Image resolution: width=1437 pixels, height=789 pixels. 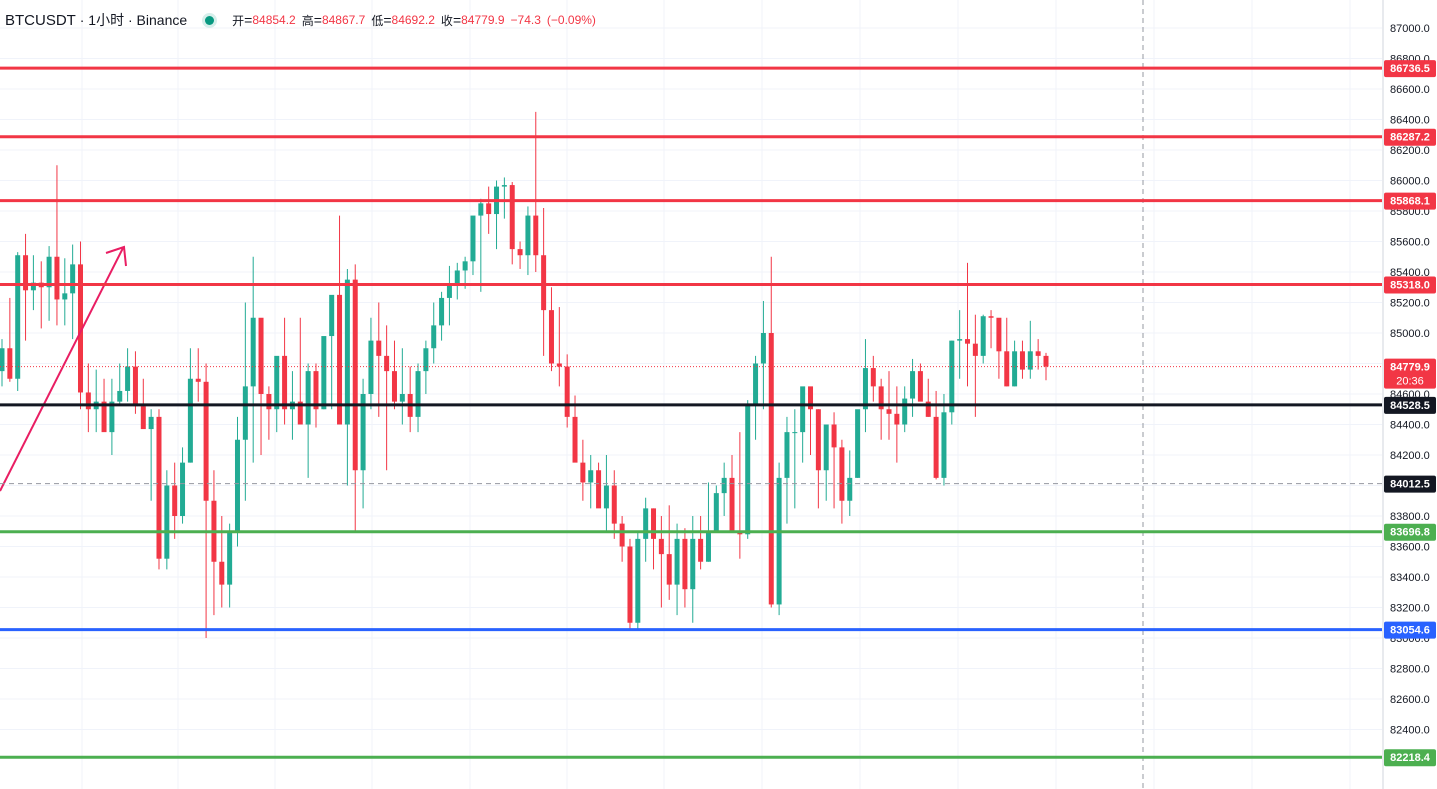 What do you see at coordinates (210, 20) in the screenshot?
I see `market-status-icon` at bounding box center [210, 20].